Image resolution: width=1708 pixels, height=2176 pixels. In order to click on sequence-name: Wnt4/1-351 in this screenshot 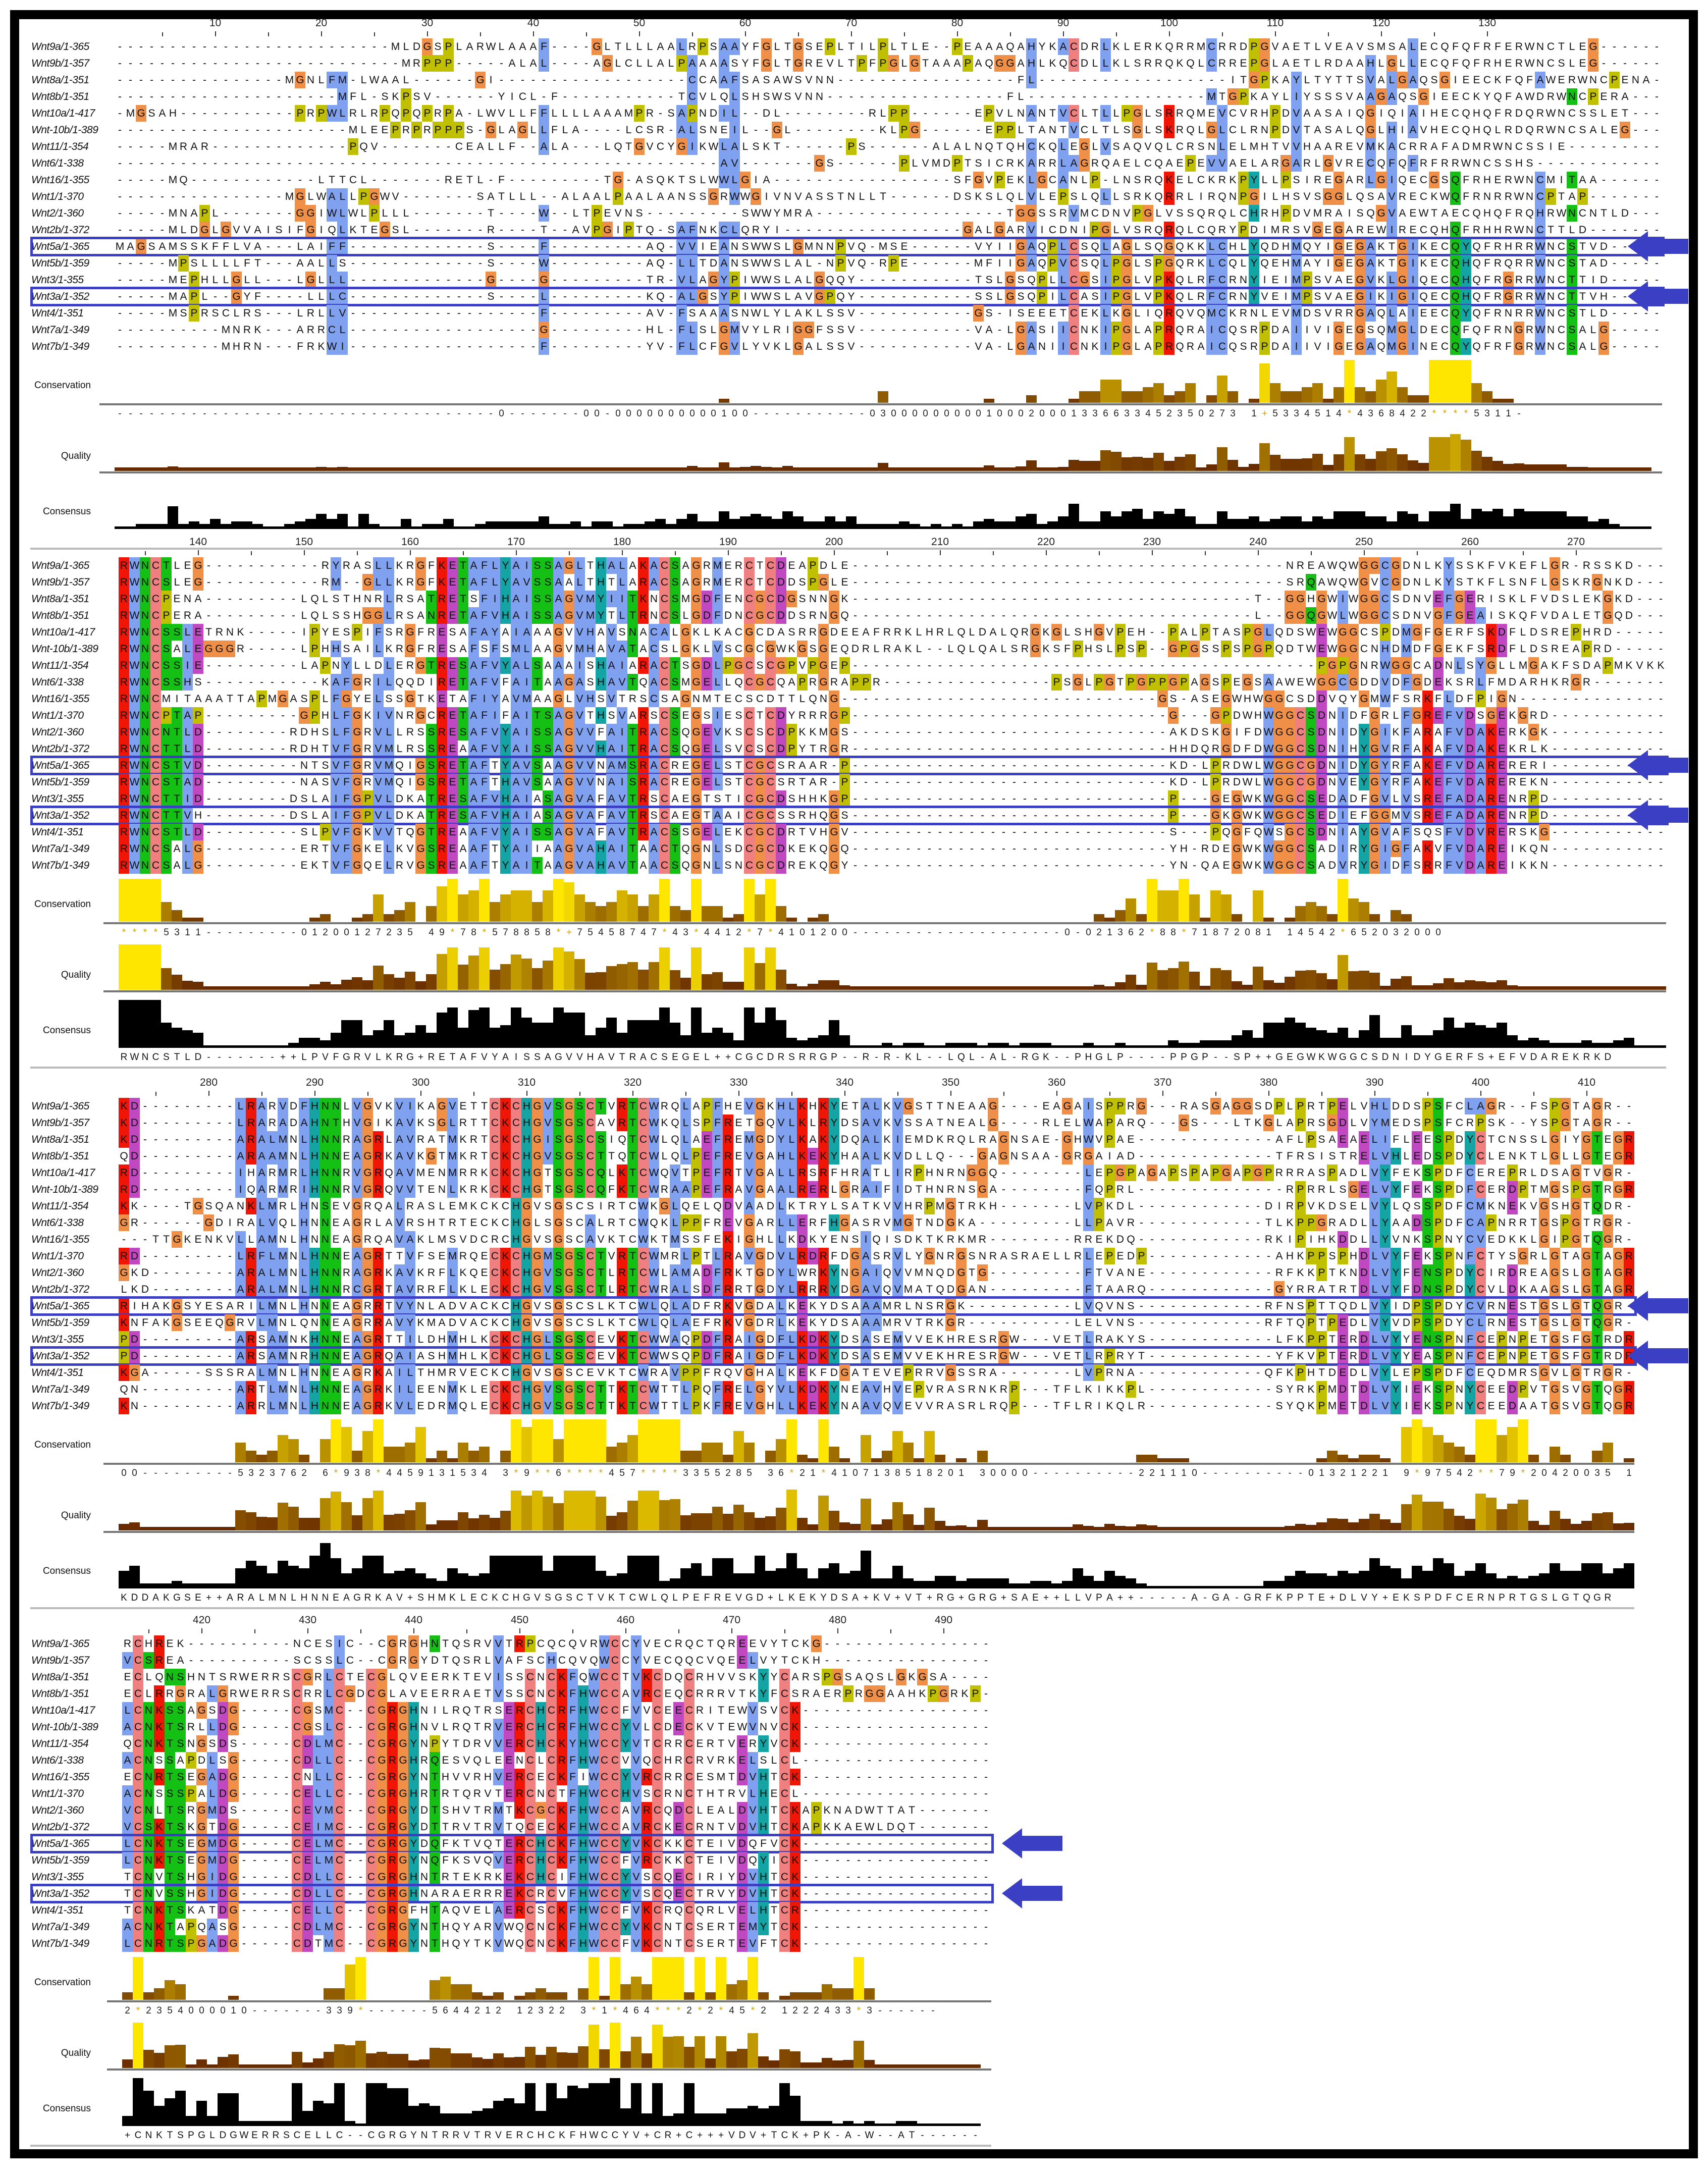, I will do `click(57, 314)`.